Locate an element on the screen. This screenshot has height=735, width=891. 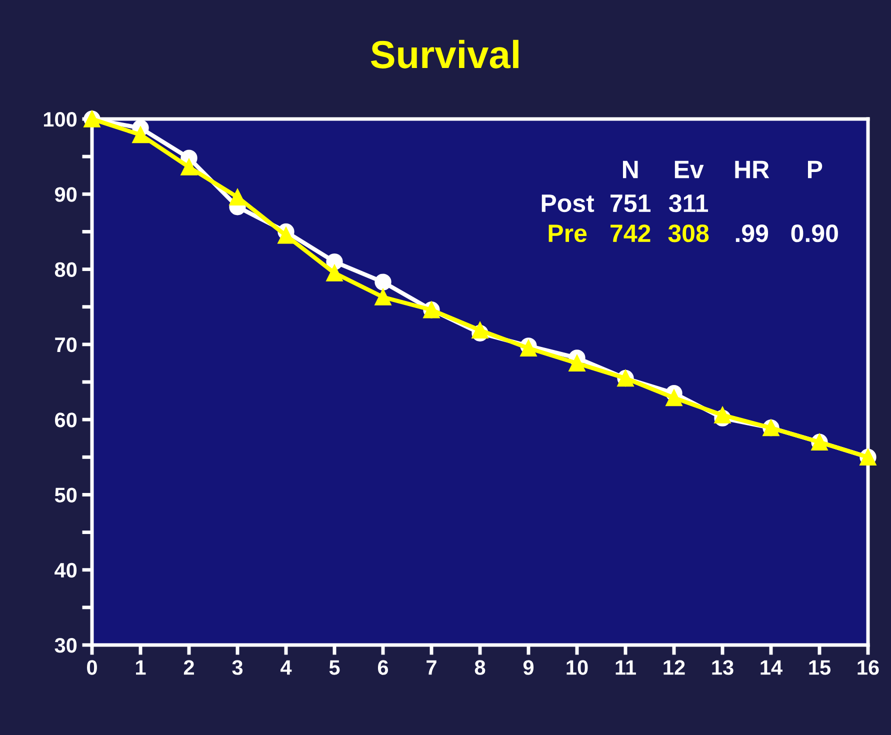
x-tick-label: 8 is located at coordinates (480, 667).